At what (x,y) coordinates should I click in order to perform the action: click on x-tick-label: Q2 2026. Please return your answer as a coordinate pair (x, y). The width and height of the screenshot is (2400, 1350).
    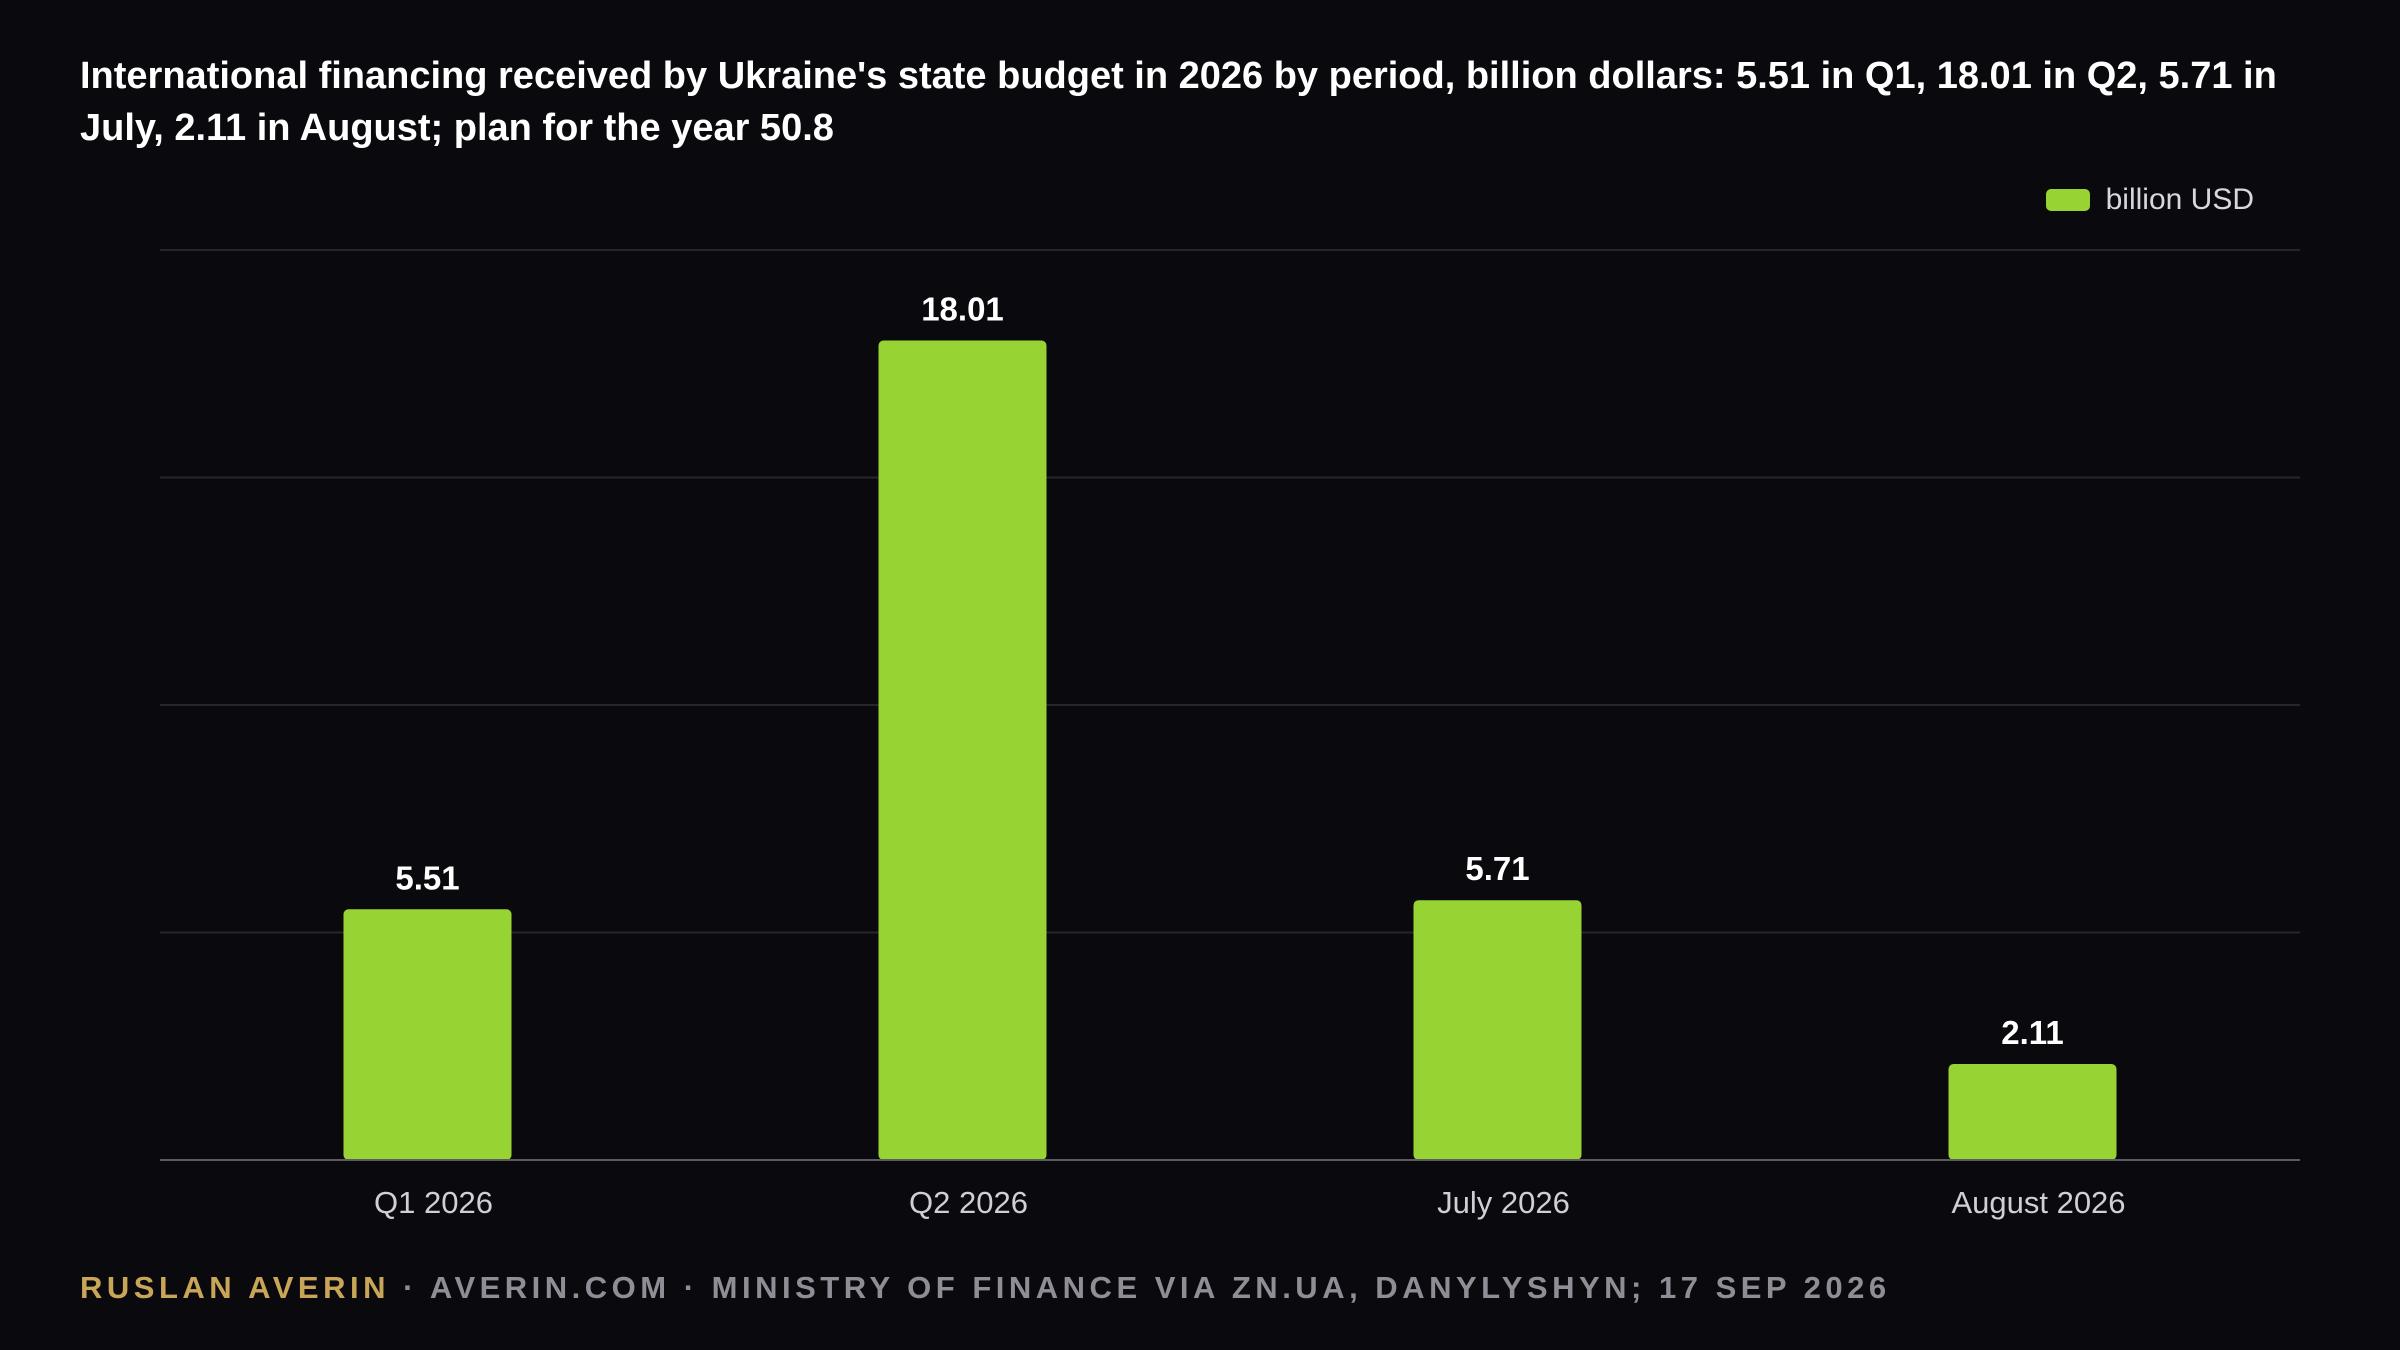
    Looking at the image, I should click on (968, 1202).